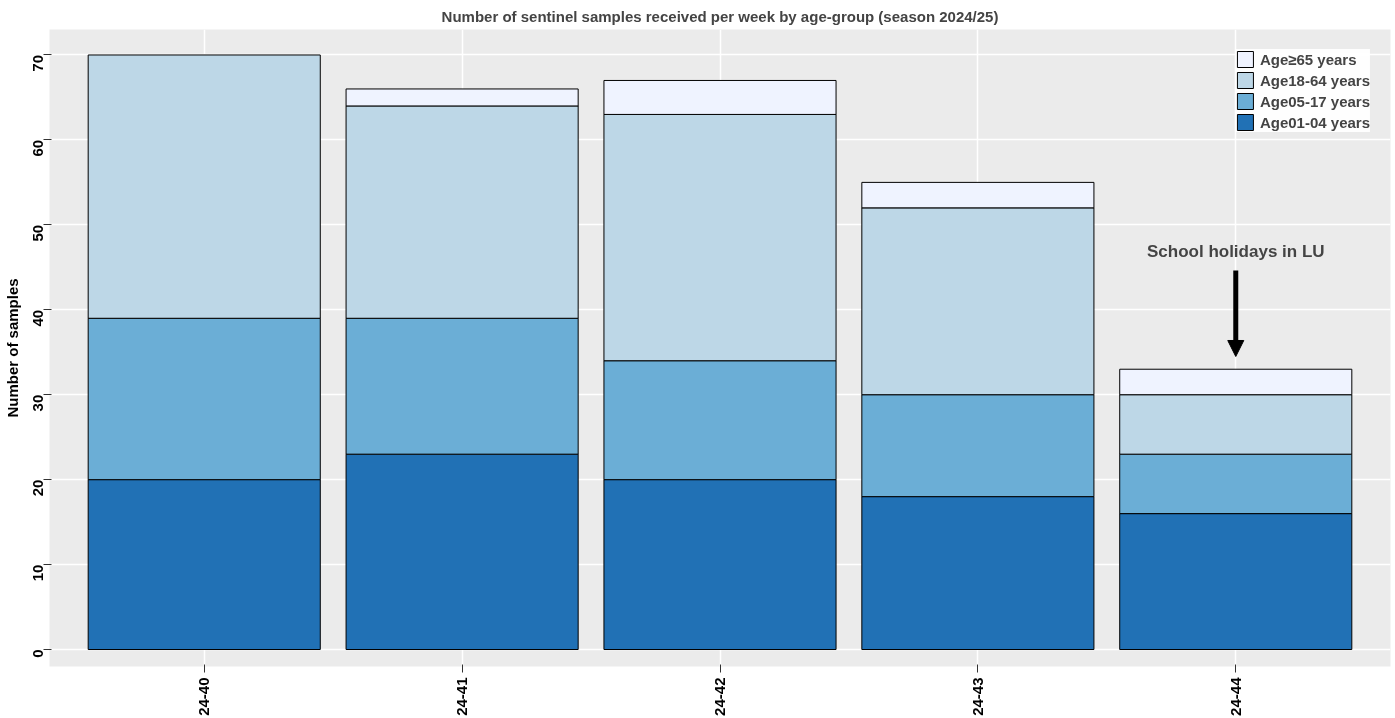 The width and height of the screenshot is (1395, 718). I want to click on legend-label: Age05-17 years, so click(1314, 101).